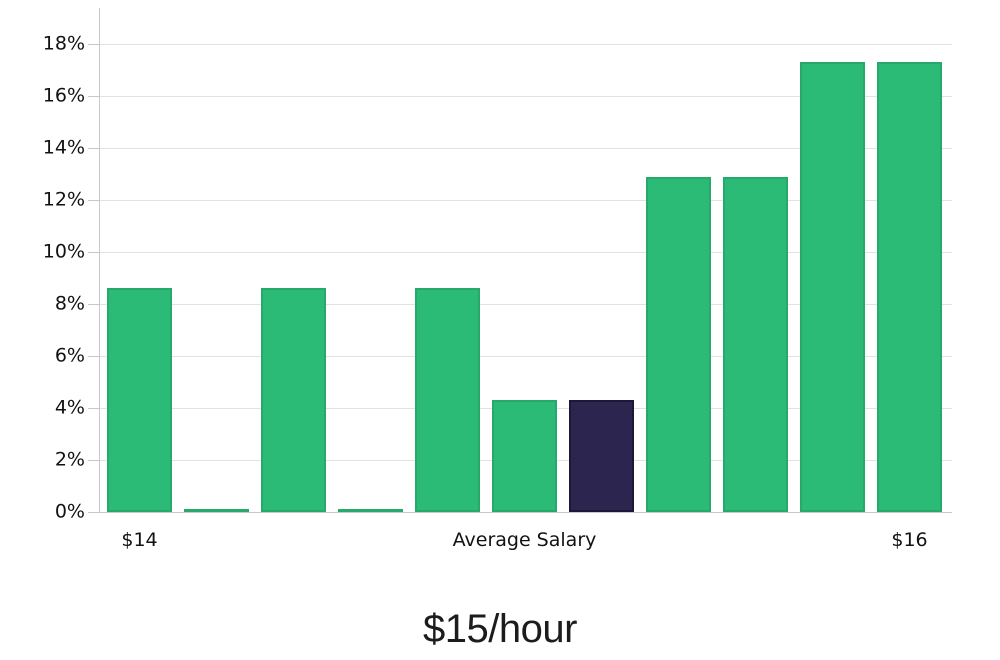 This screenshot has height=660, width=1000. I want to click on x-tick-label: $14, so click(139, 540).